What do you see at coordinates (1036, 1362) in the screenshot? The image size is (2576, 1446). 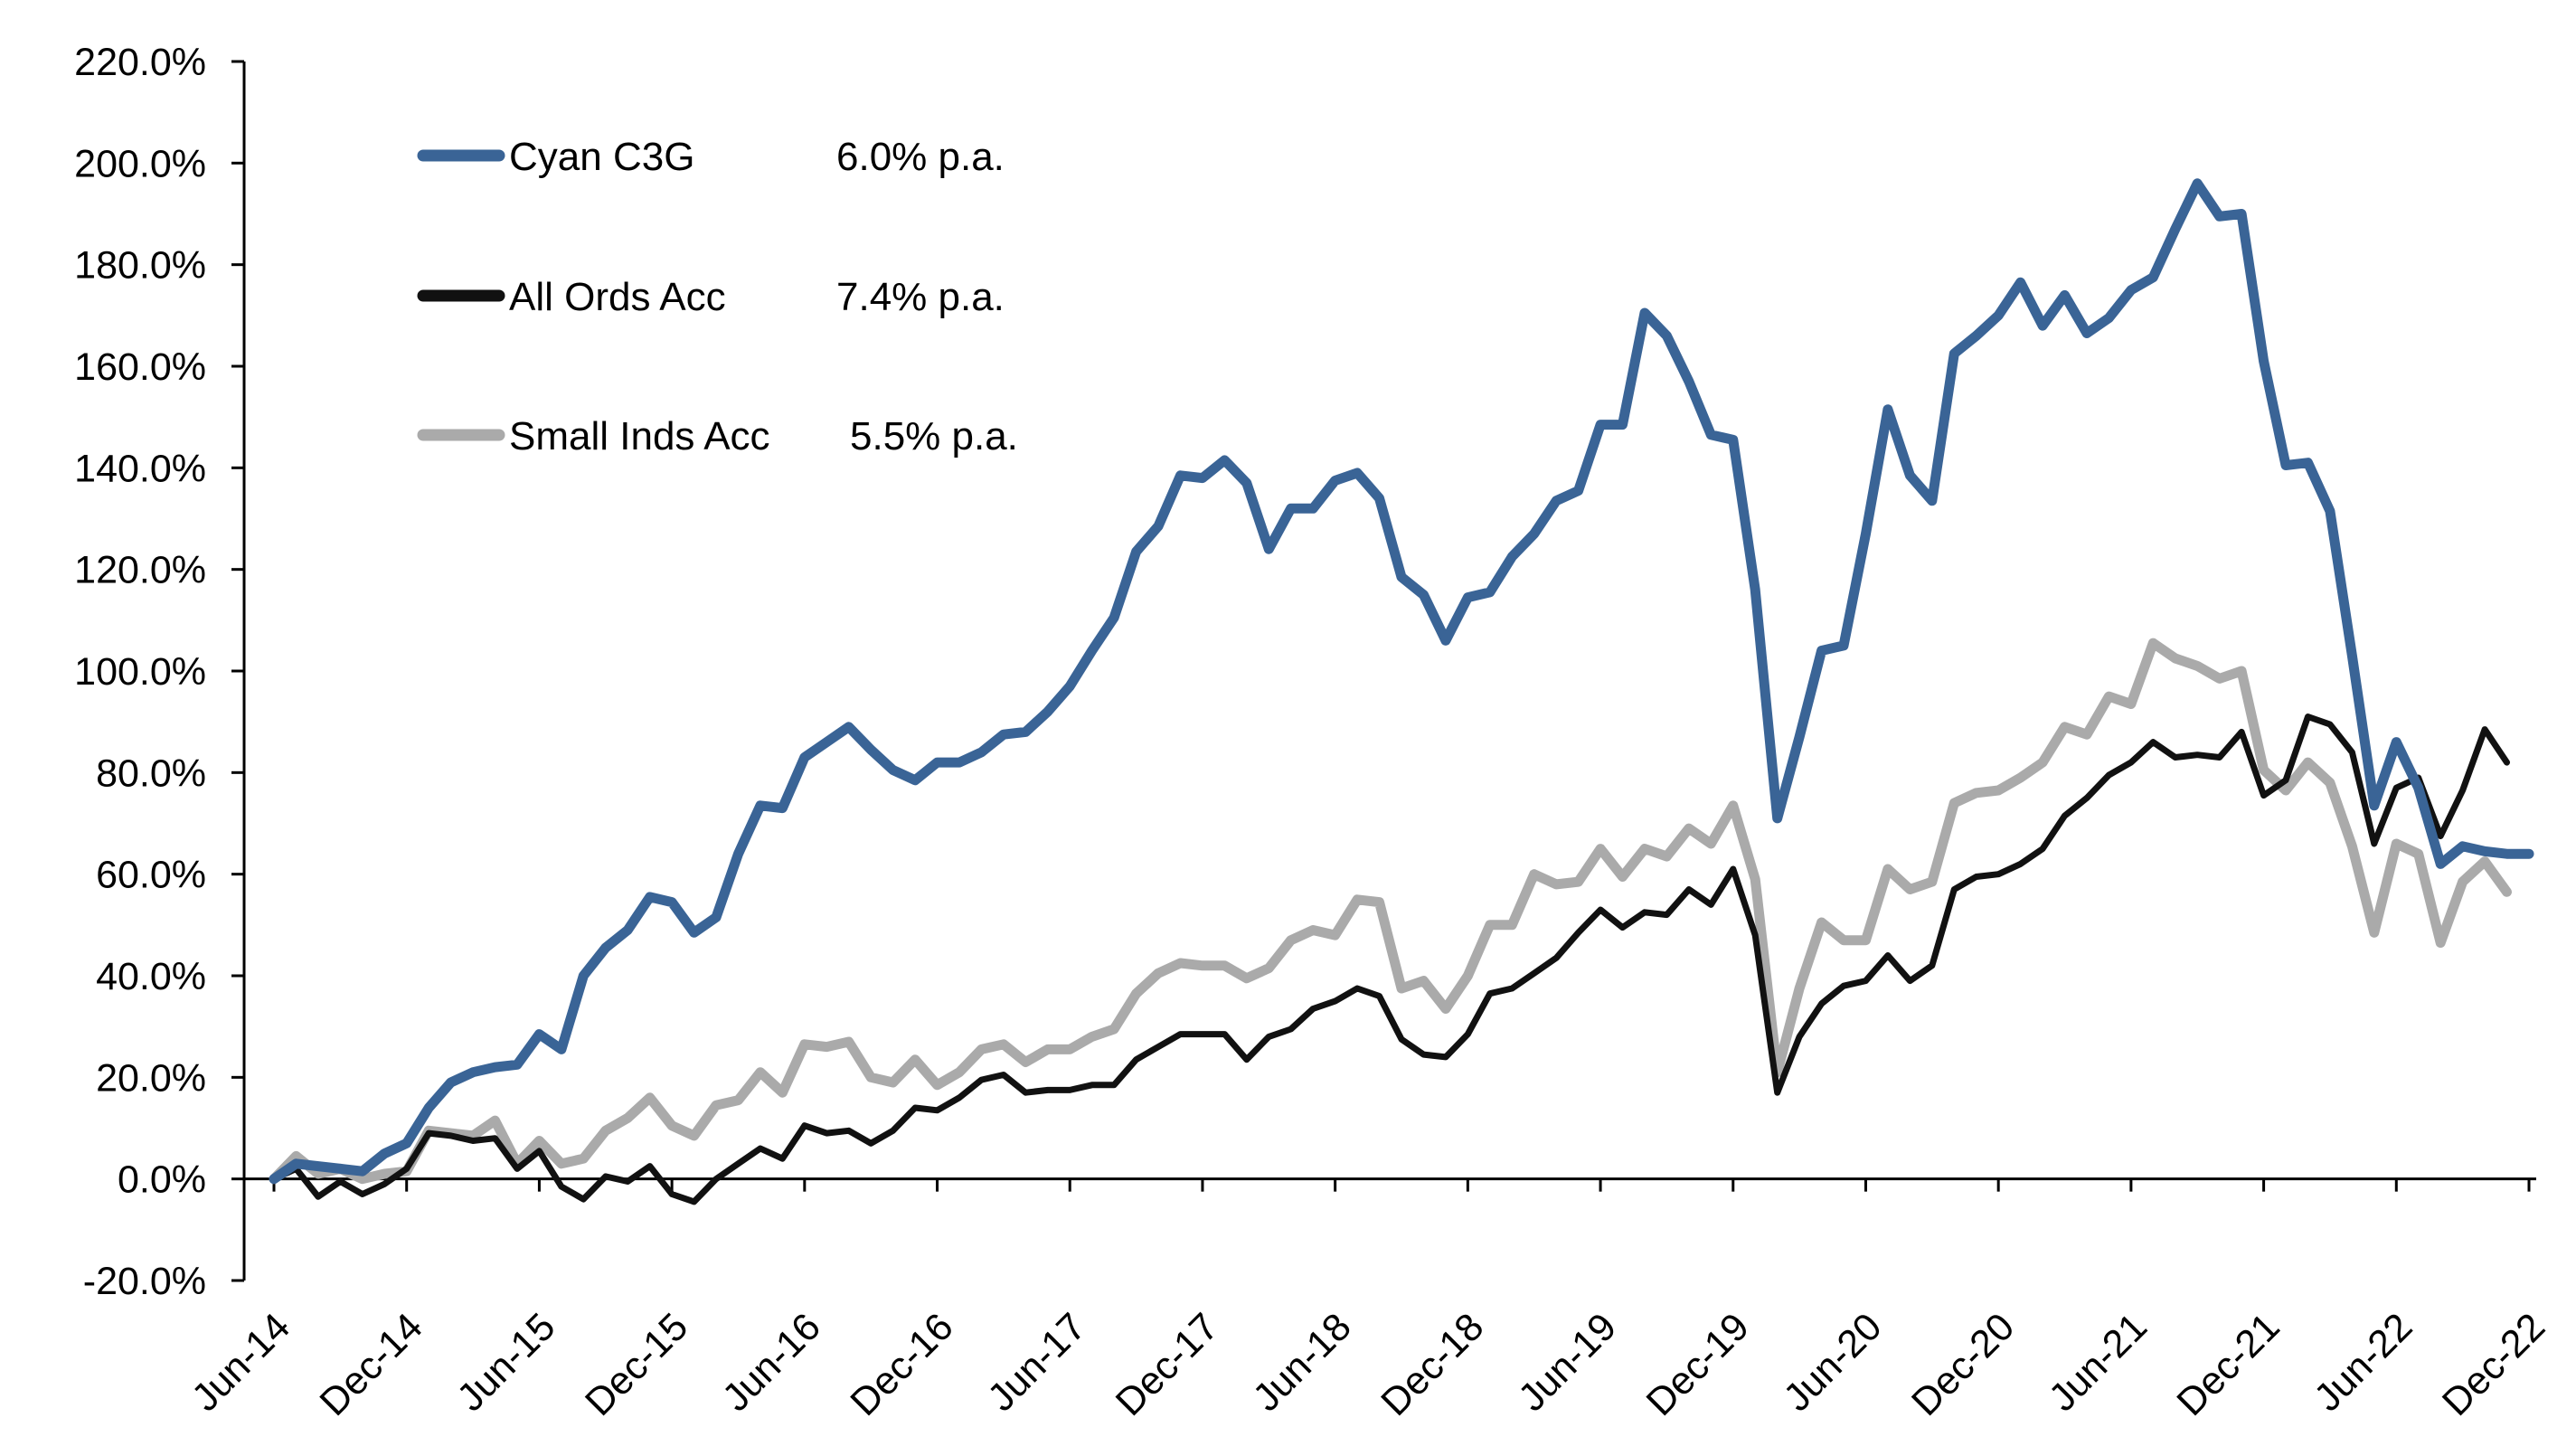 I see `x-tick-label: Jun-17` at bounding box center [1036, 1362].